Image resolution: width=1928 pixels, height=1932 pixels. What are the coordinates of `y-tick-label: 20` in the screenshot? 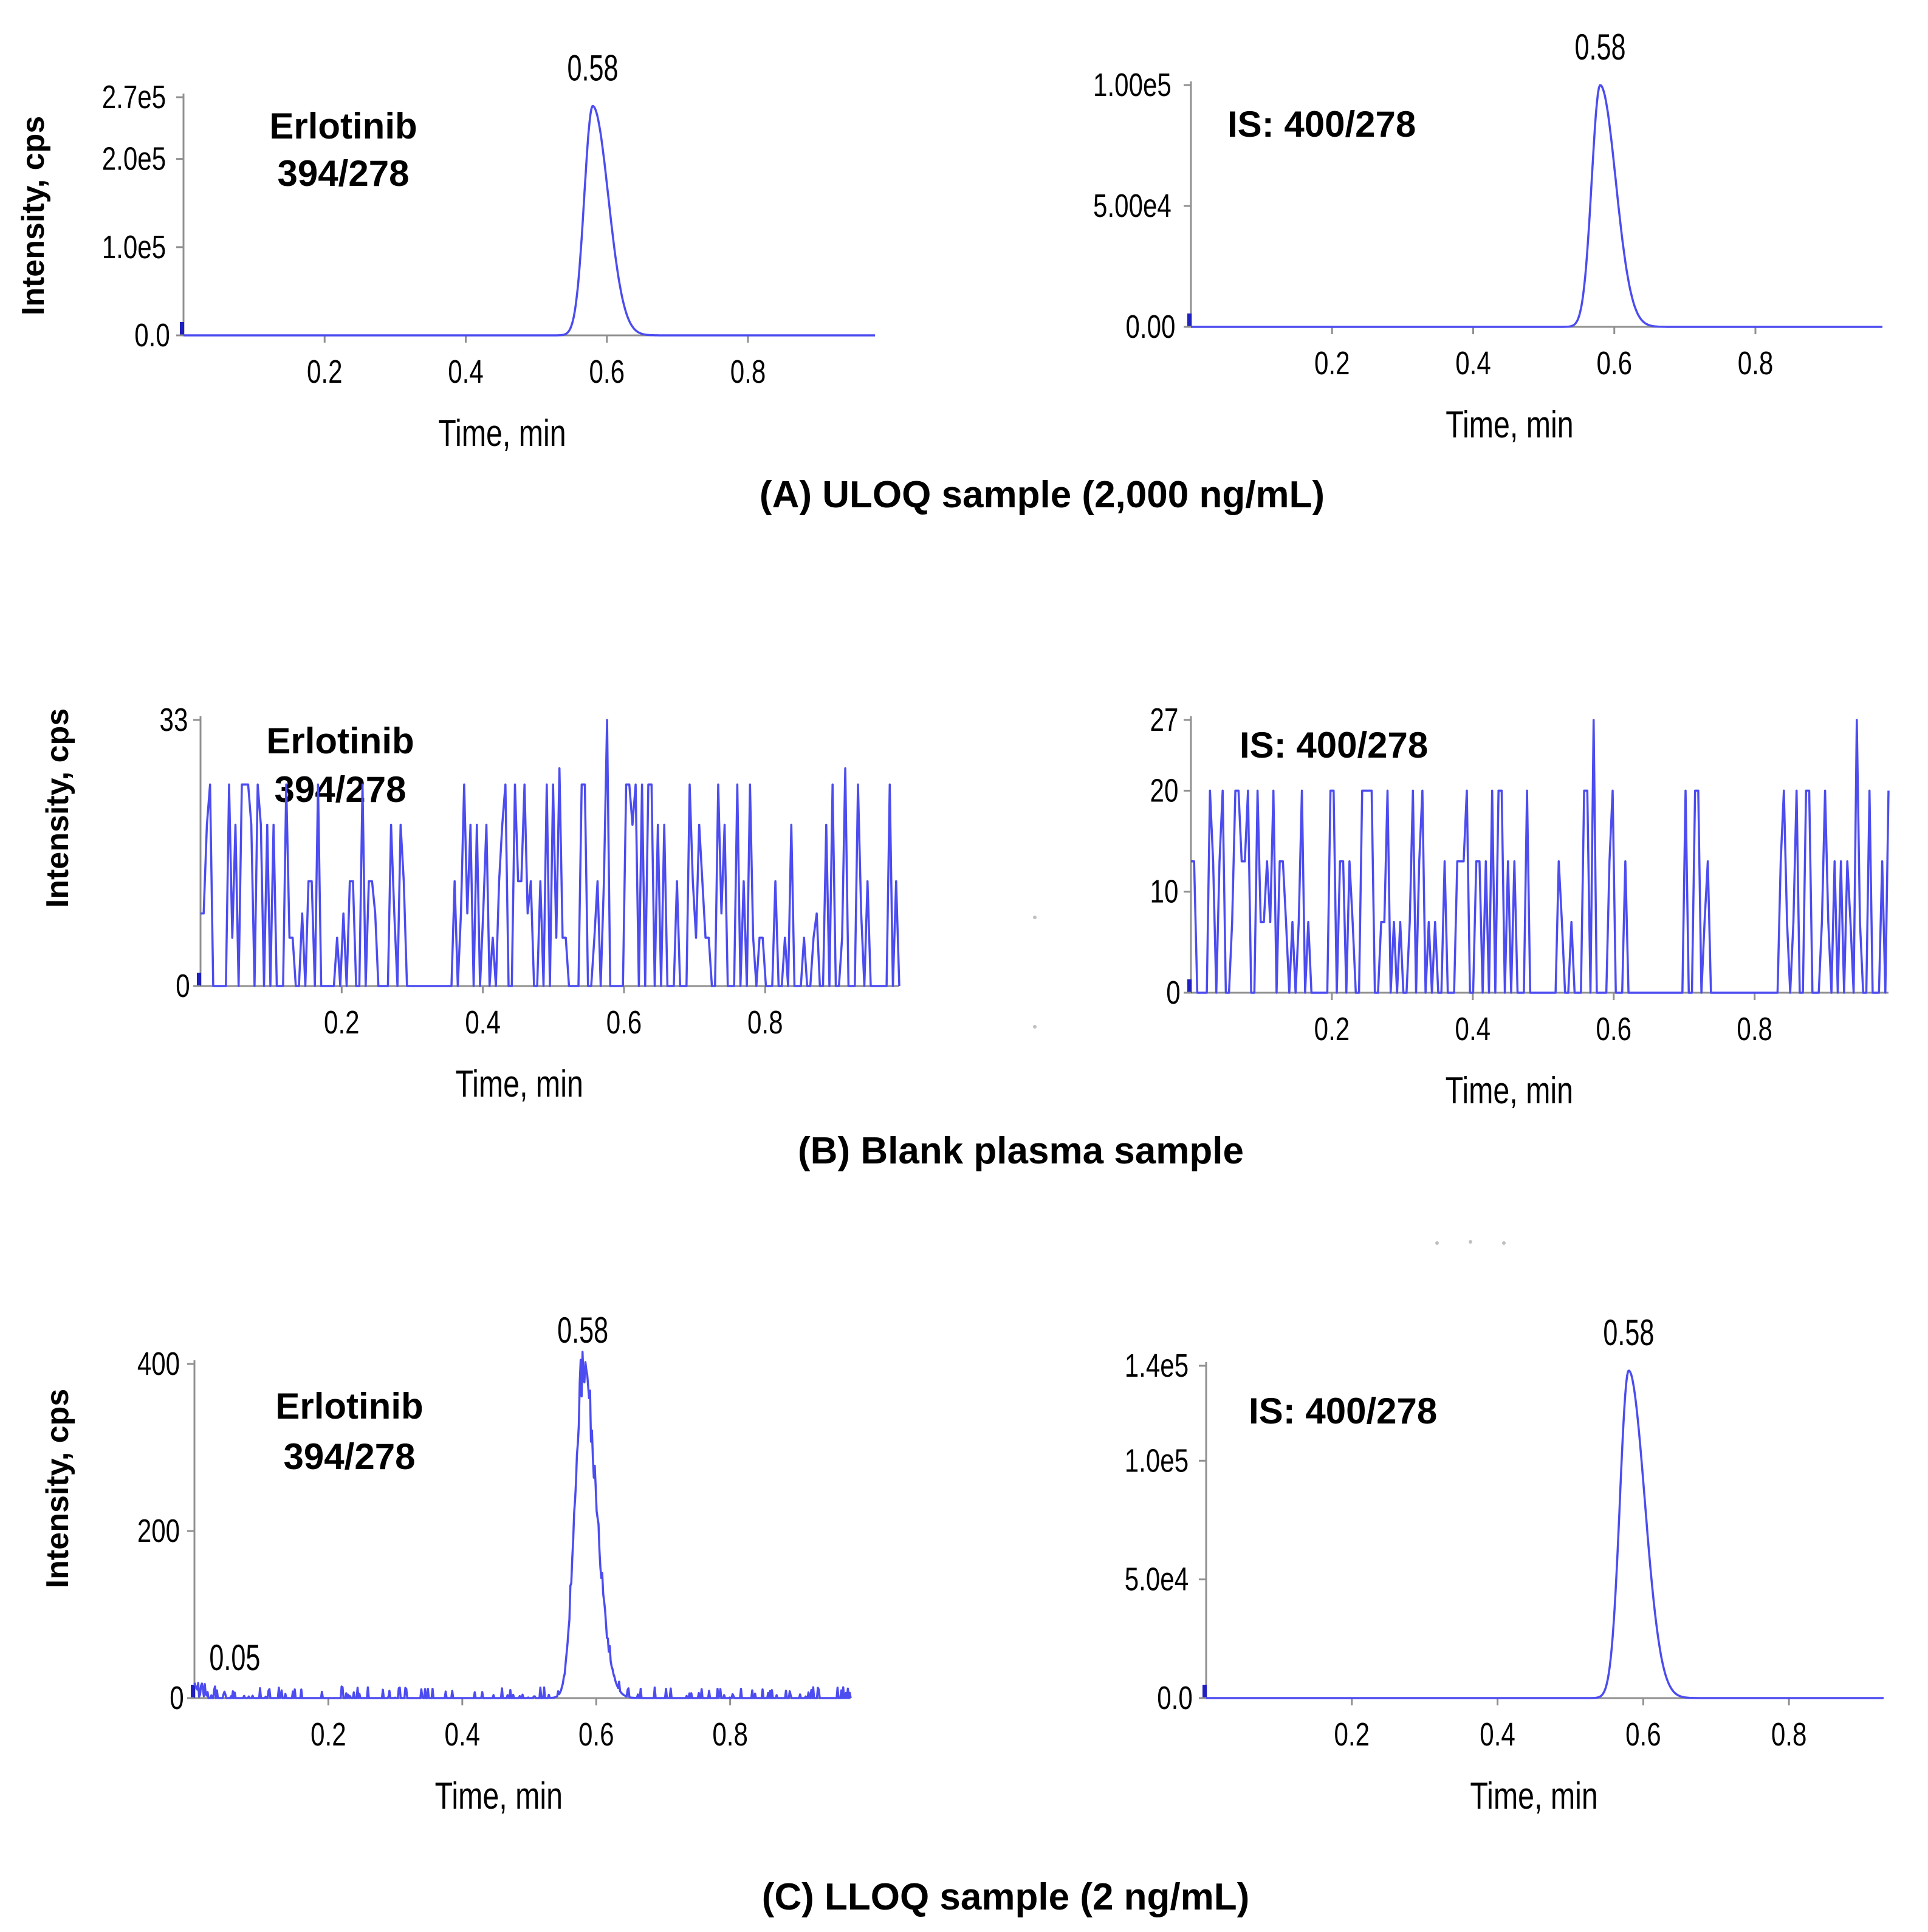 It's located at (1164, 790).